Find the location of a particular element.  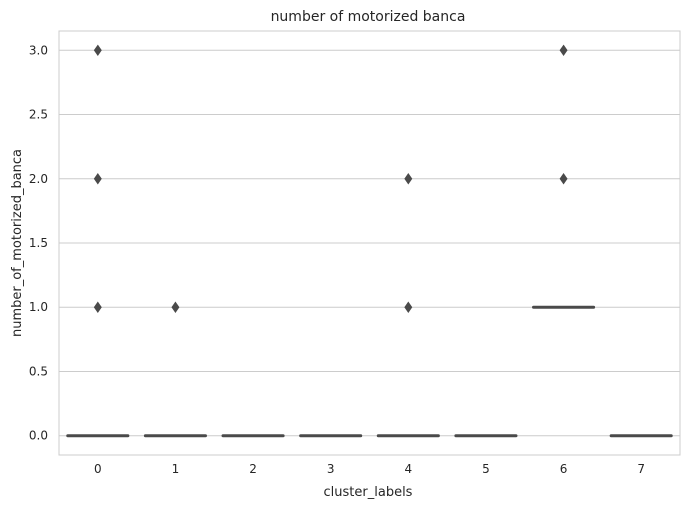

x-tick-label: 3 is located at coordinates (331, 469).